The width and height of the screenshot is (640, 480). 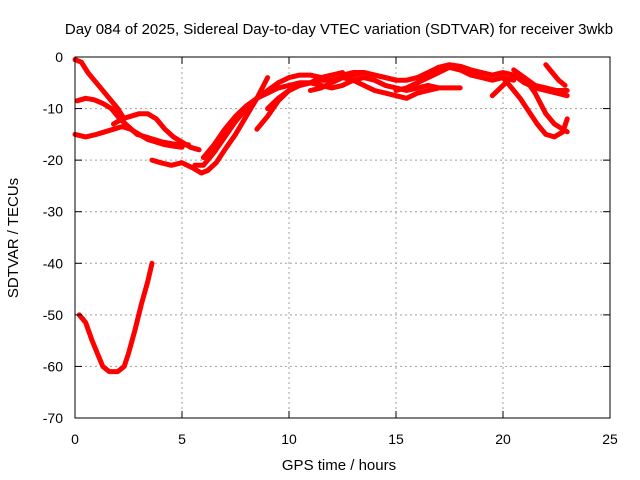 What do you see at coordinates (182, 439) in the screenshot?
I see `x-tick-label: 5` at bounding box center [182, 439].